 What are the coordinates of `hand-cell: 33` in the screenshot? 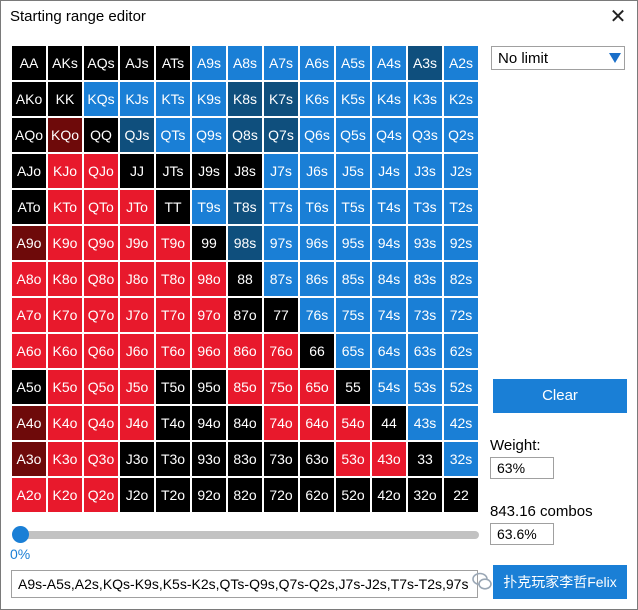 It's located at (425, 459).